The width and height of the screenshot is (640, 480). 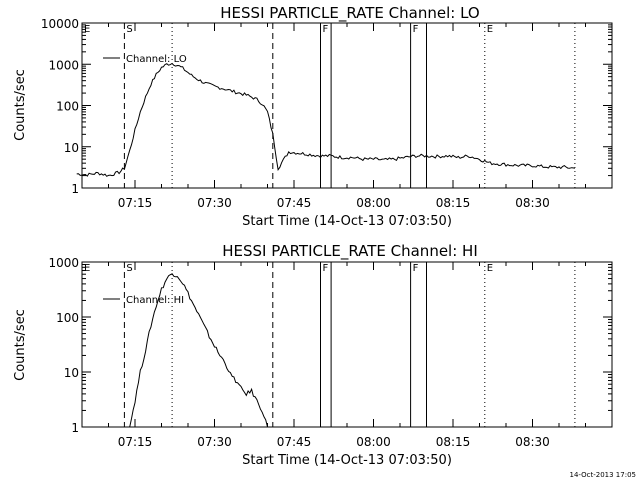 What do you see at coordinates (20, 345) in the screenshot?
I see `bottom-panel-ylabel: Counts/sec` at bounding box center [20, 345].